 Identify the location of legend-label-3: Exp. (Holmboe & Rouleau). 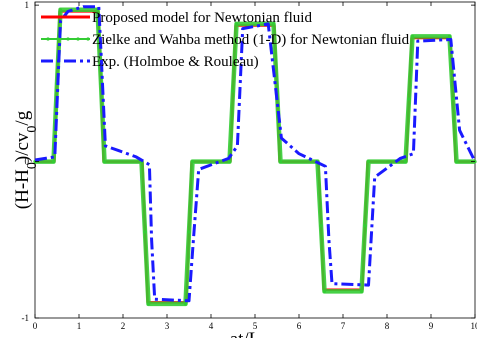
(175, 62).